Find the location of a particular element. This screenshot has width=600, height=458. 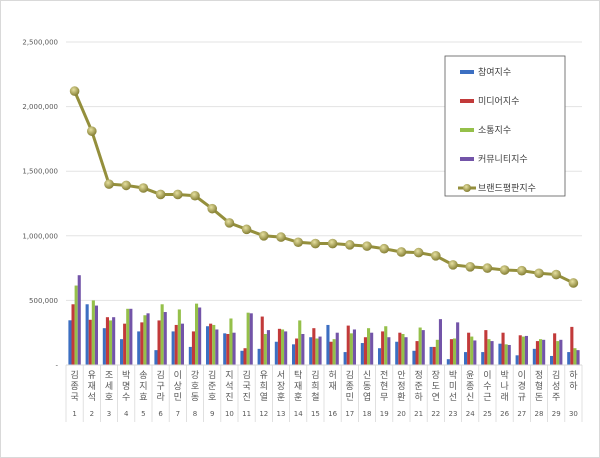

category-label: 허재 is located at coordinates (332, 381).